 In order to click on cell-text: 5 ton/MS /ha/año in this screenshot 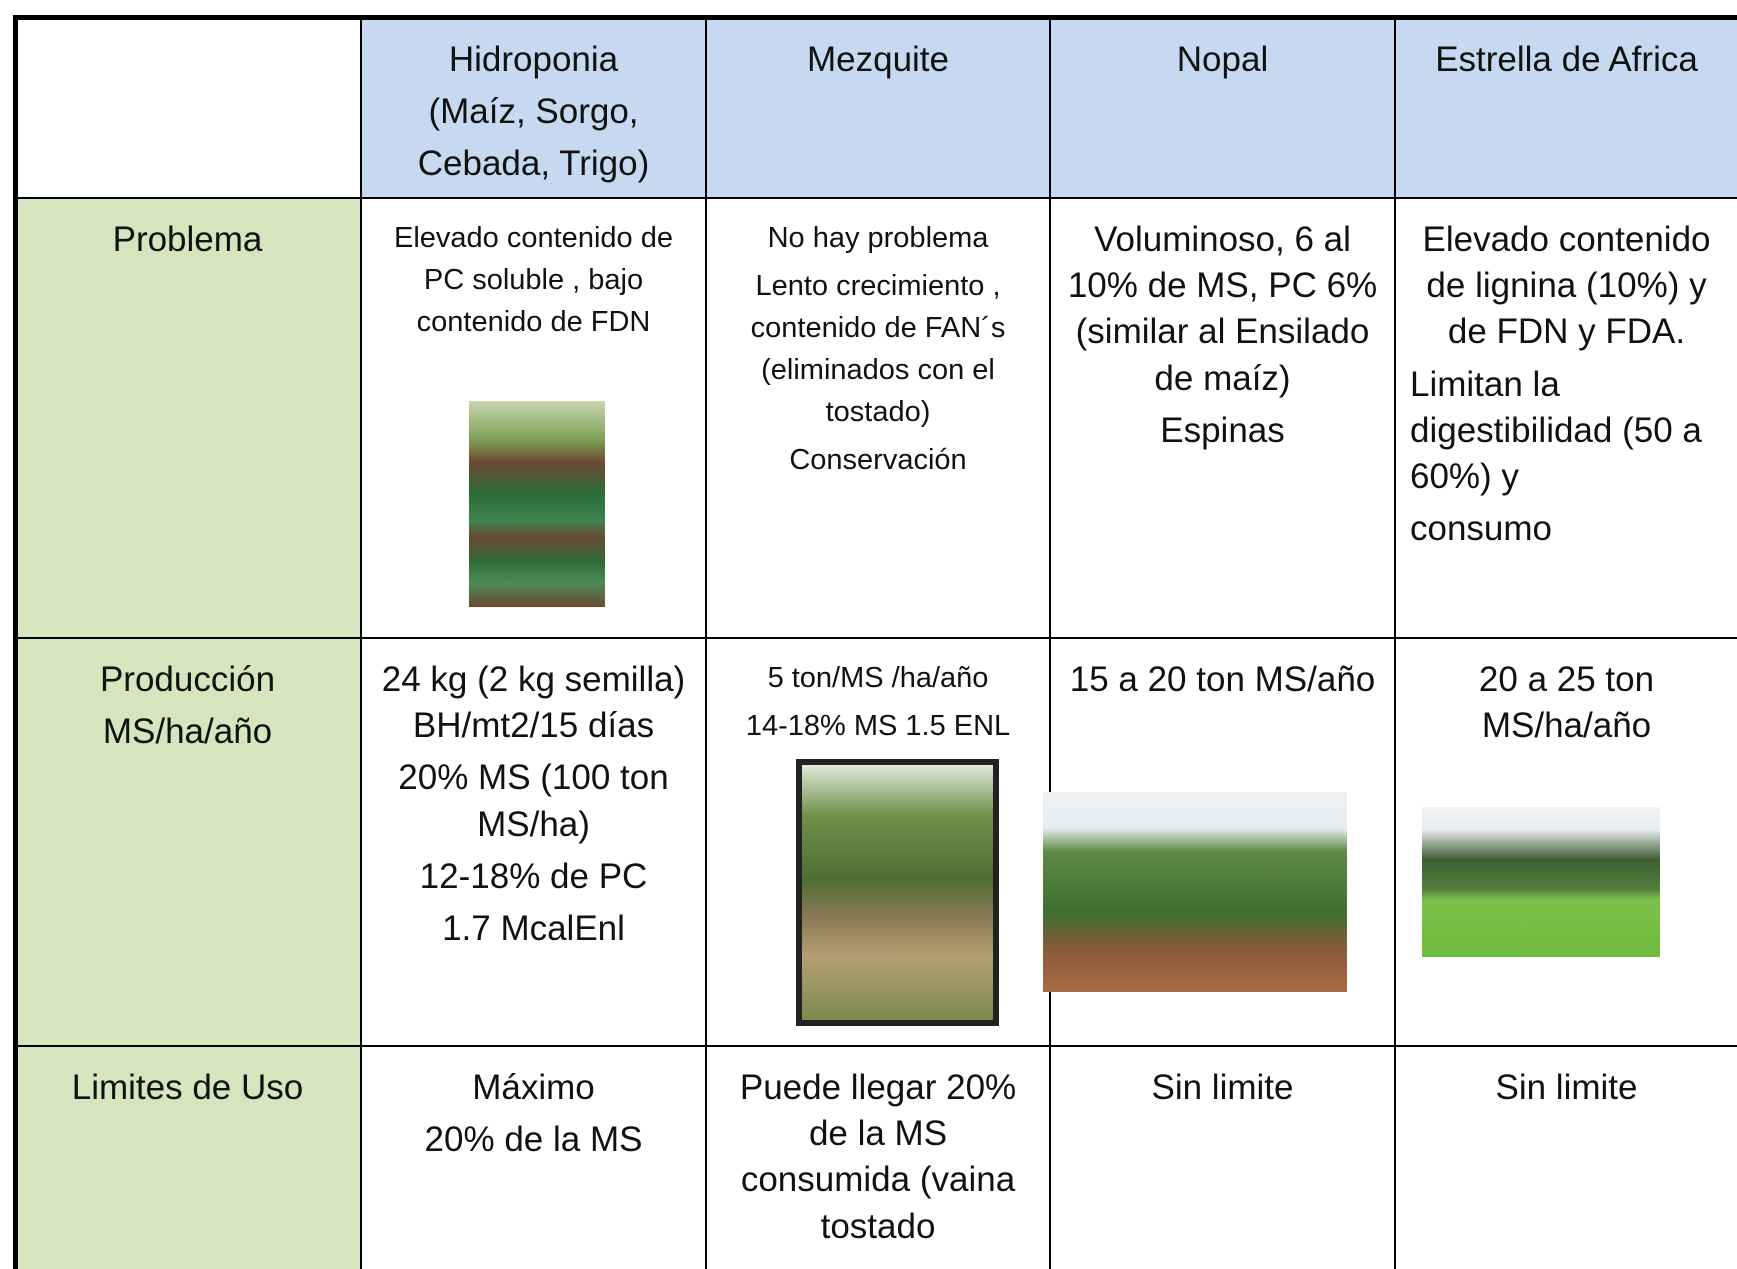, I will do `click(878, 678)`.